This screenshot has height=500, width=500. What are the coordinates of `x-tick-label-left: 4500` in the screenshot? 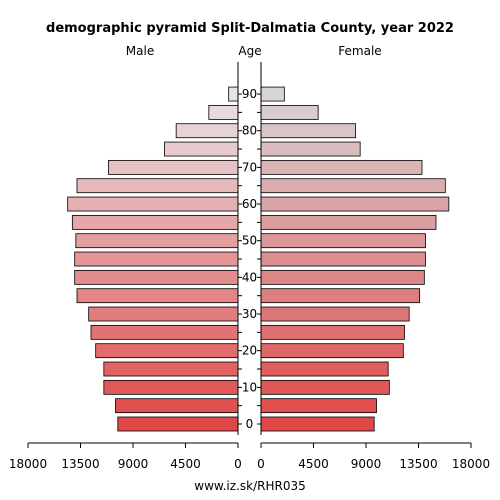 It's located at (185, 464).